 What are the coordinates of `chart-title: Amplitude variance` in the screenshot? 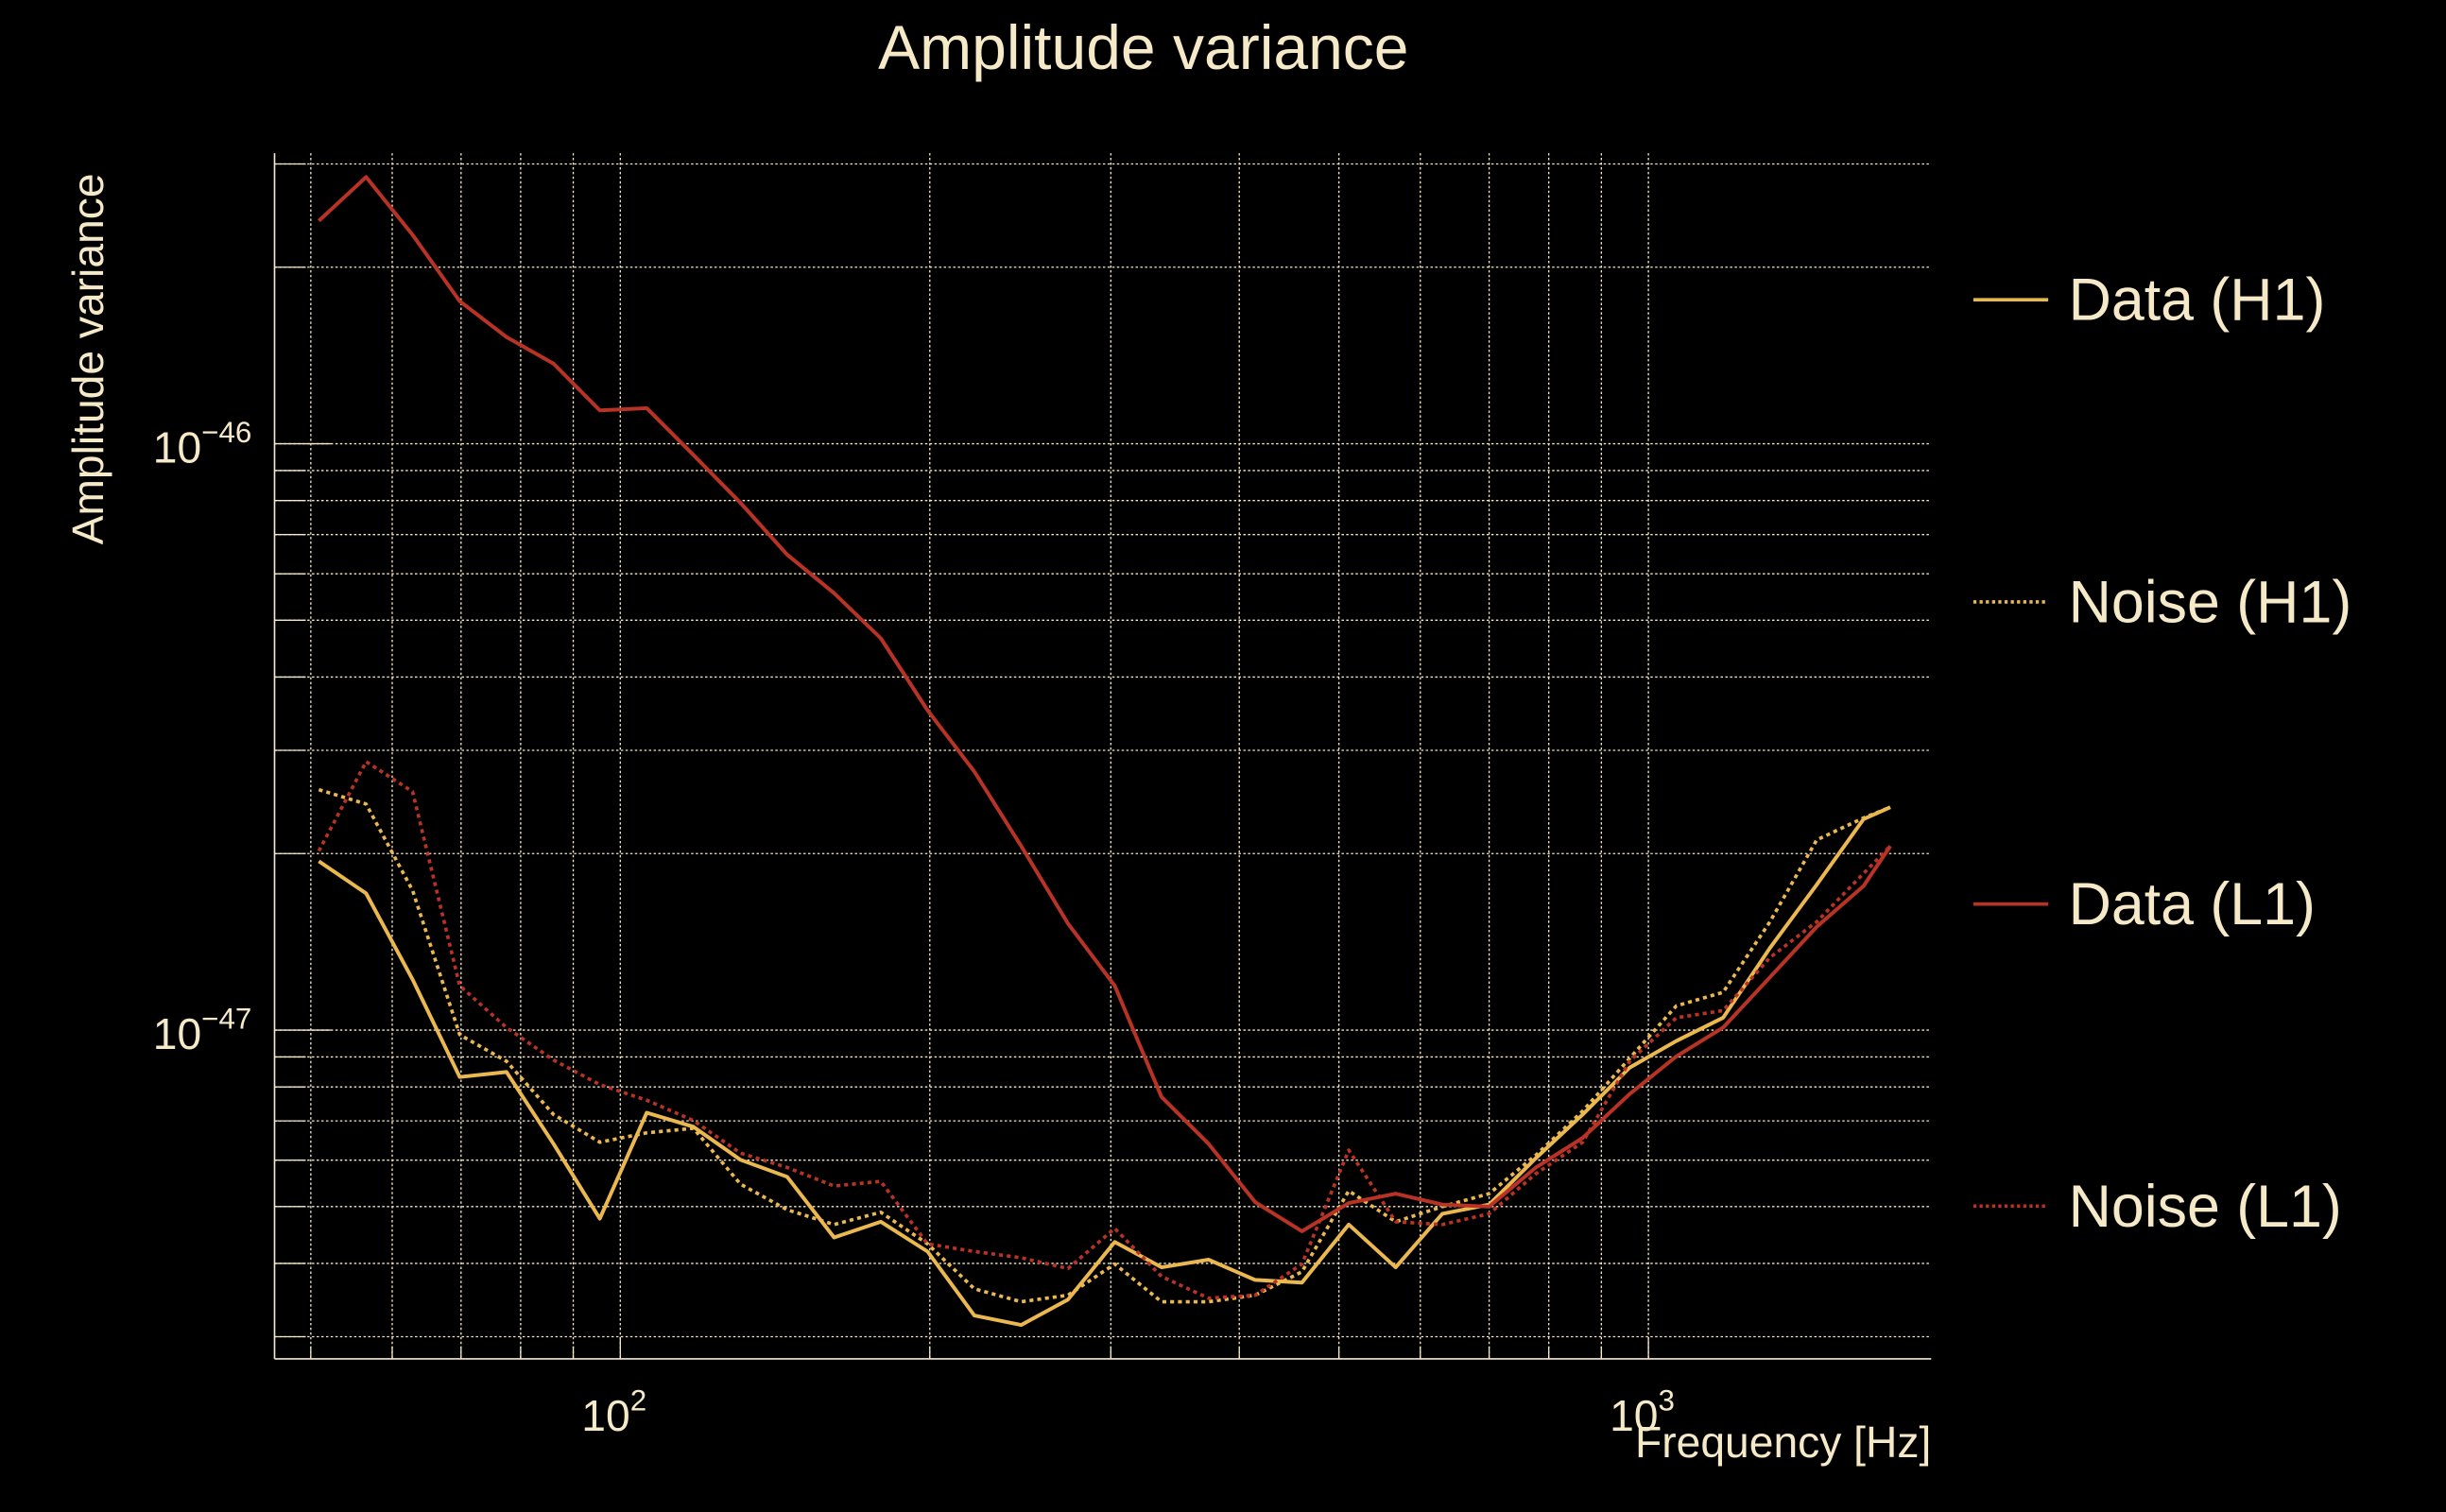 It's located at (1143, 47).